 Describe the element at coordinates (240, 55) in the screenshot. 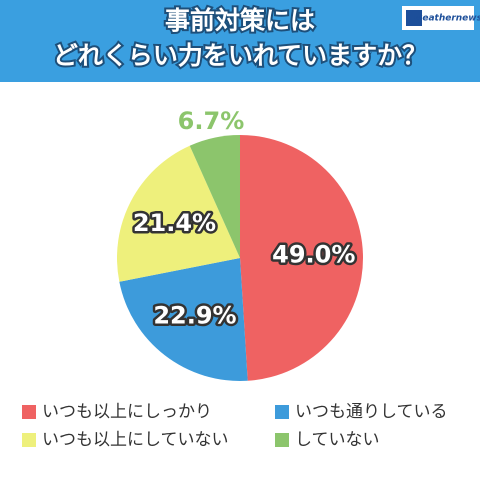

I see `chart-title: どれくらい力をいれていますか？` at that location.